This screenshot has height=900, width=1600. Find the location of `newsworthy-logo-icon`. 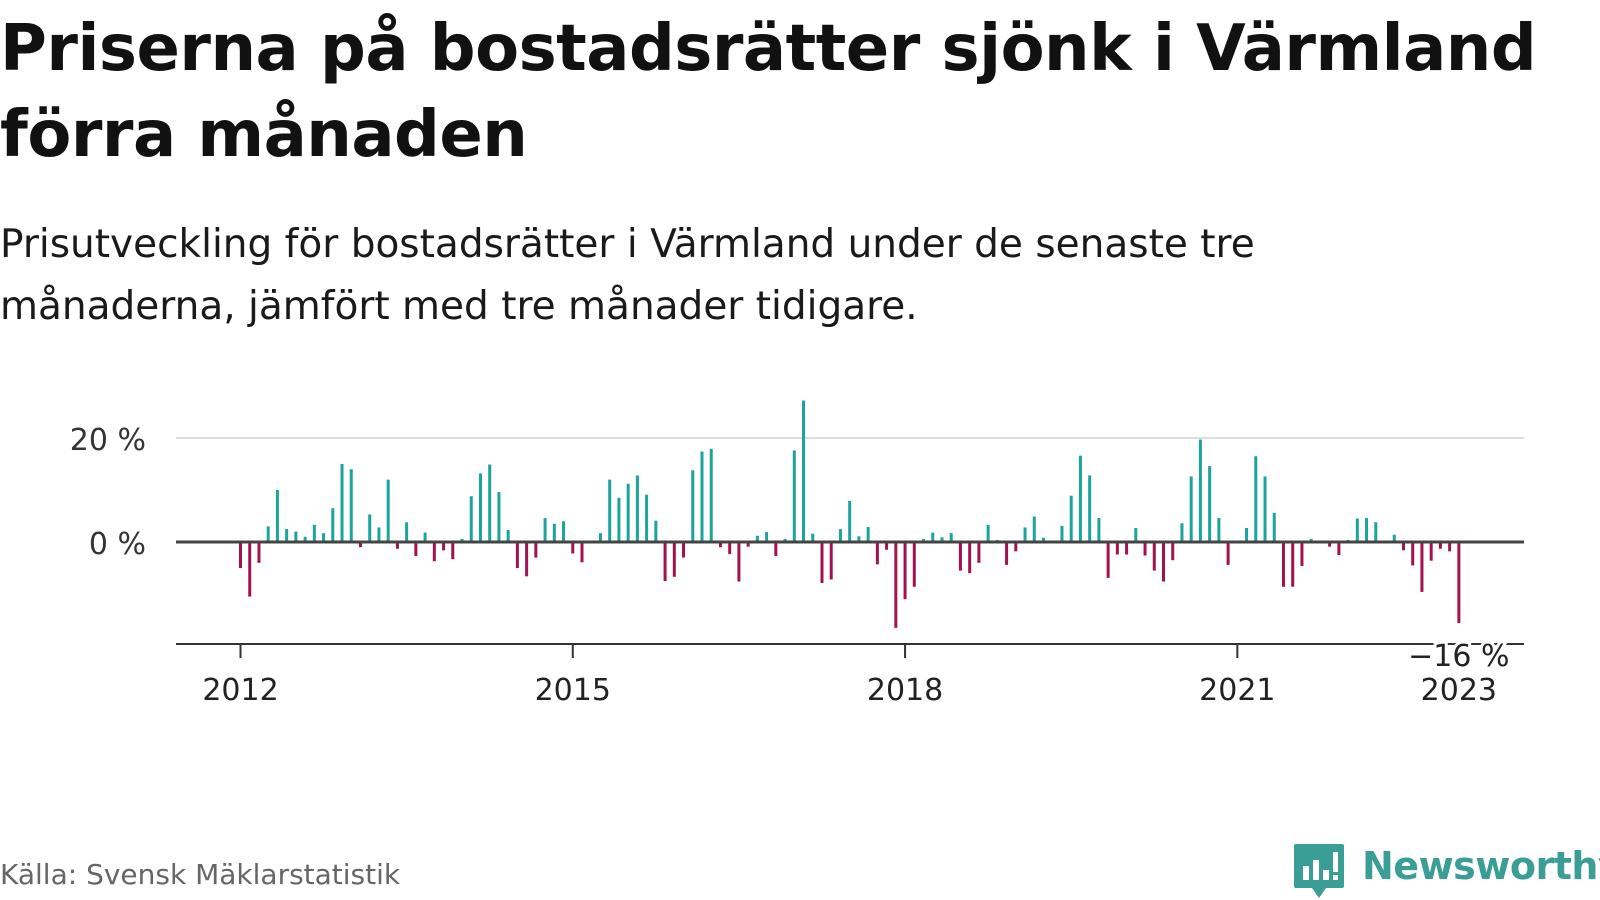

newsworthy-logo-icon is located at coordinates (1319, 871).